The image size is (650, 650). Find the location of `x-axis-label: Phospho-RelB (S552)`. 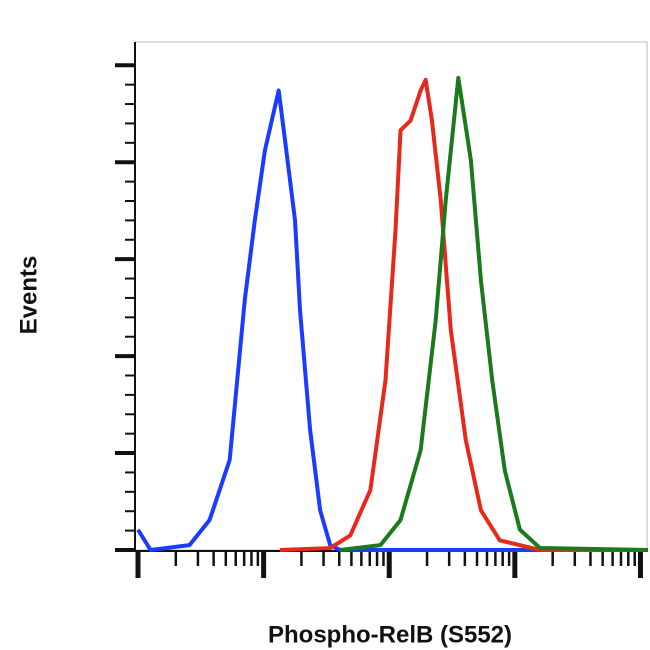

x-axis-label: Phospho-RelB (S552) is located at coordinates (390, 634).